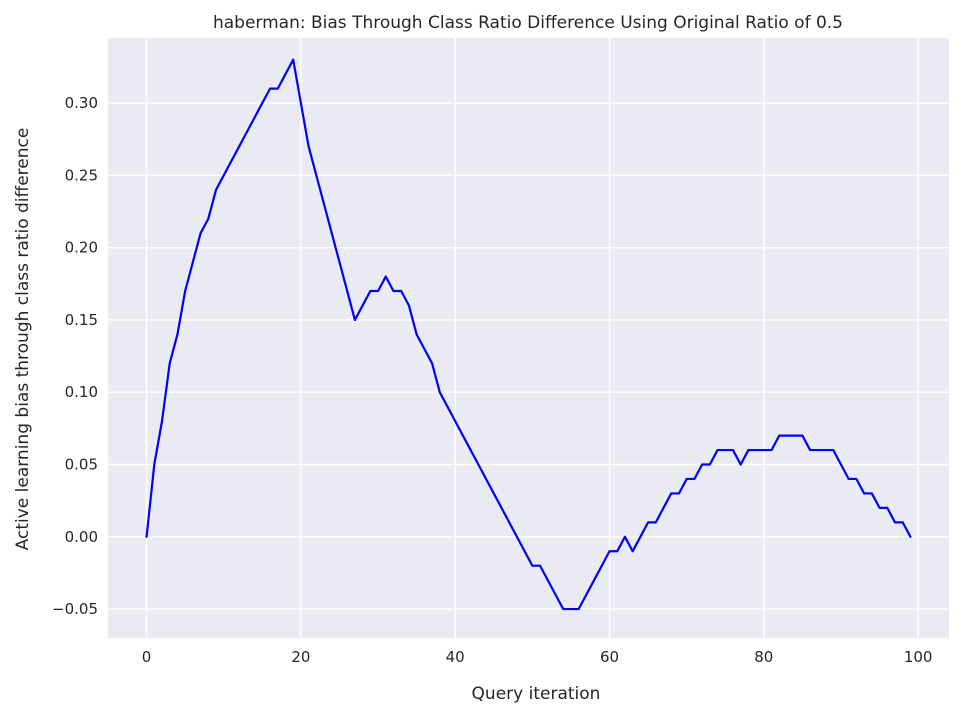  What do you see at coordinates (81, 175) in the screenshot?
I see `y-tick-label: 0.25` at bounding box center [81, 175].